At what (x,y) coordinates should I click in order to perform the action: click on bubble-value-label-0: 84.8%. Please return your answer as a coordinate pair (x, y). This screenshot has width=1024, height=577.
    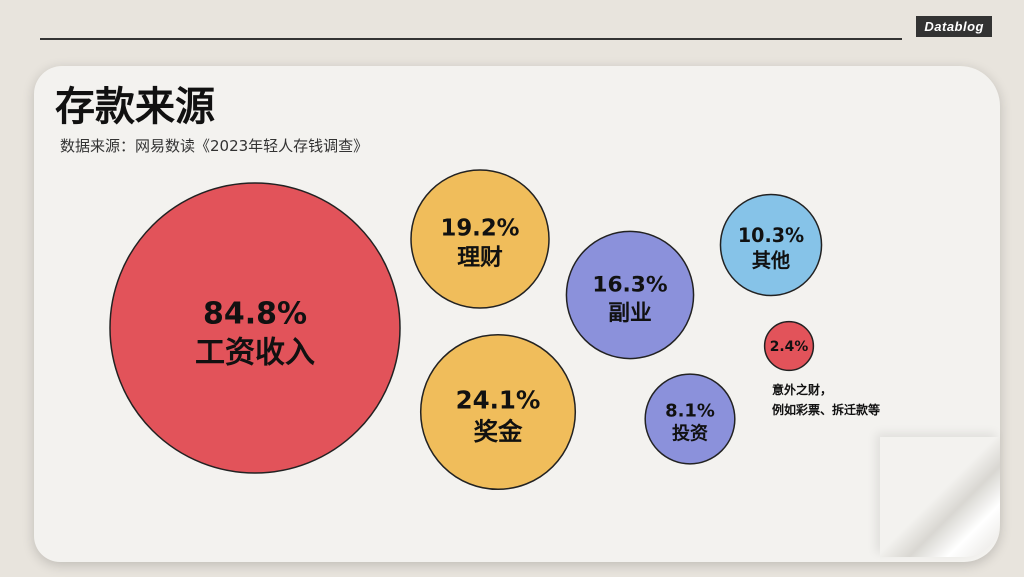
    Looking at the image, I should click on (255, 314).